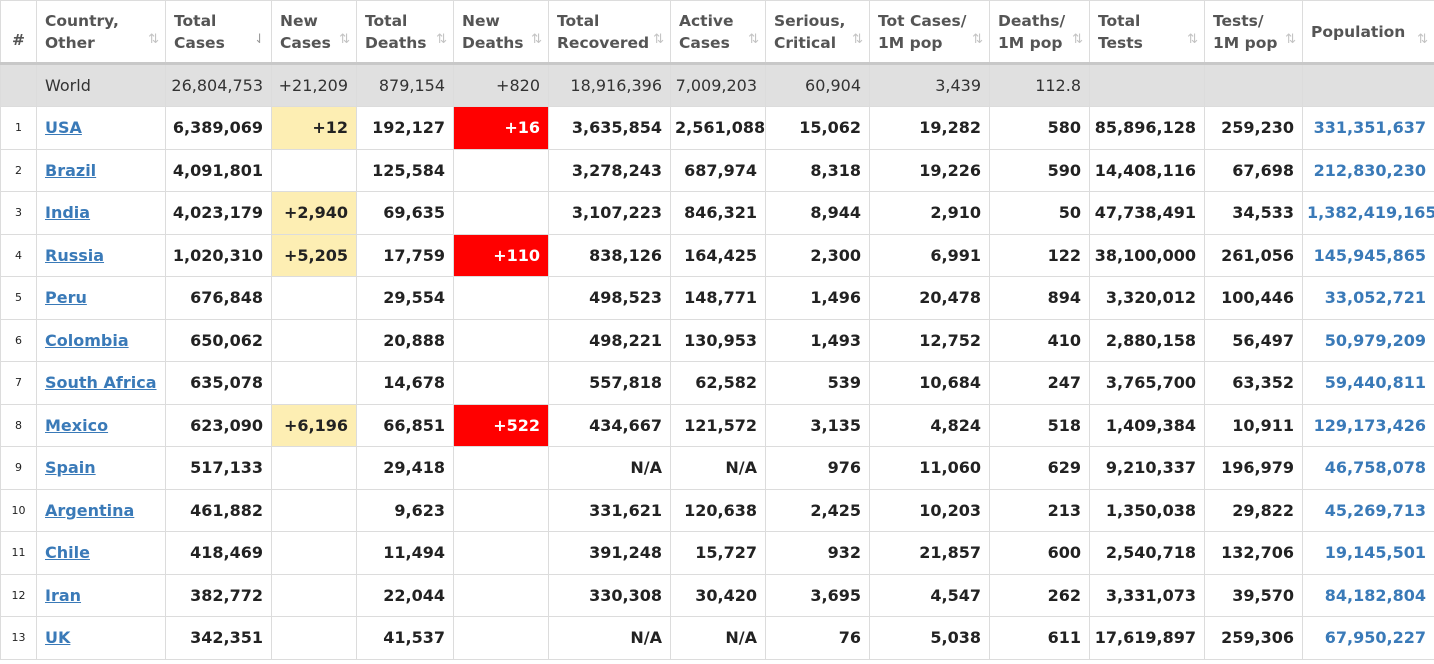  Describe the element at coordinates (1032, 31) in the screenshot. I see `header-label: Deaths/1M pop` at that location.